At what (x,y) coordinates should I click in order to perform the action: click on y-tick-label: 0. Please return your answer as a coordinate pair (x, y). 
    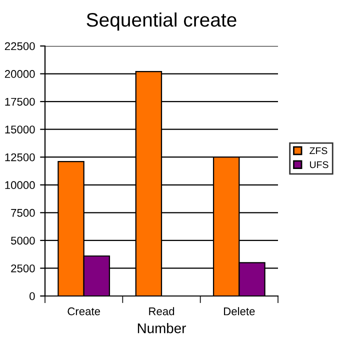
    Looking at the image, I should click on (32, 296).